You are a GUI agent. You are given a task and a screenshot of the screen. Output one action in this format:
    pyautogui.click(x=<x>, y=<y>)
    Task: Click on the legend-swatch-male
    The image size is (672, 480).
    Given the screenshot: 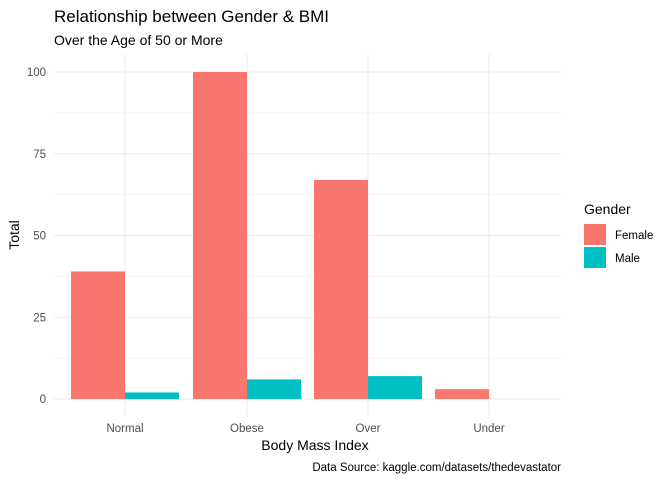 What is the action you would take?
    pyautogui.click(x=595, y=257)
    